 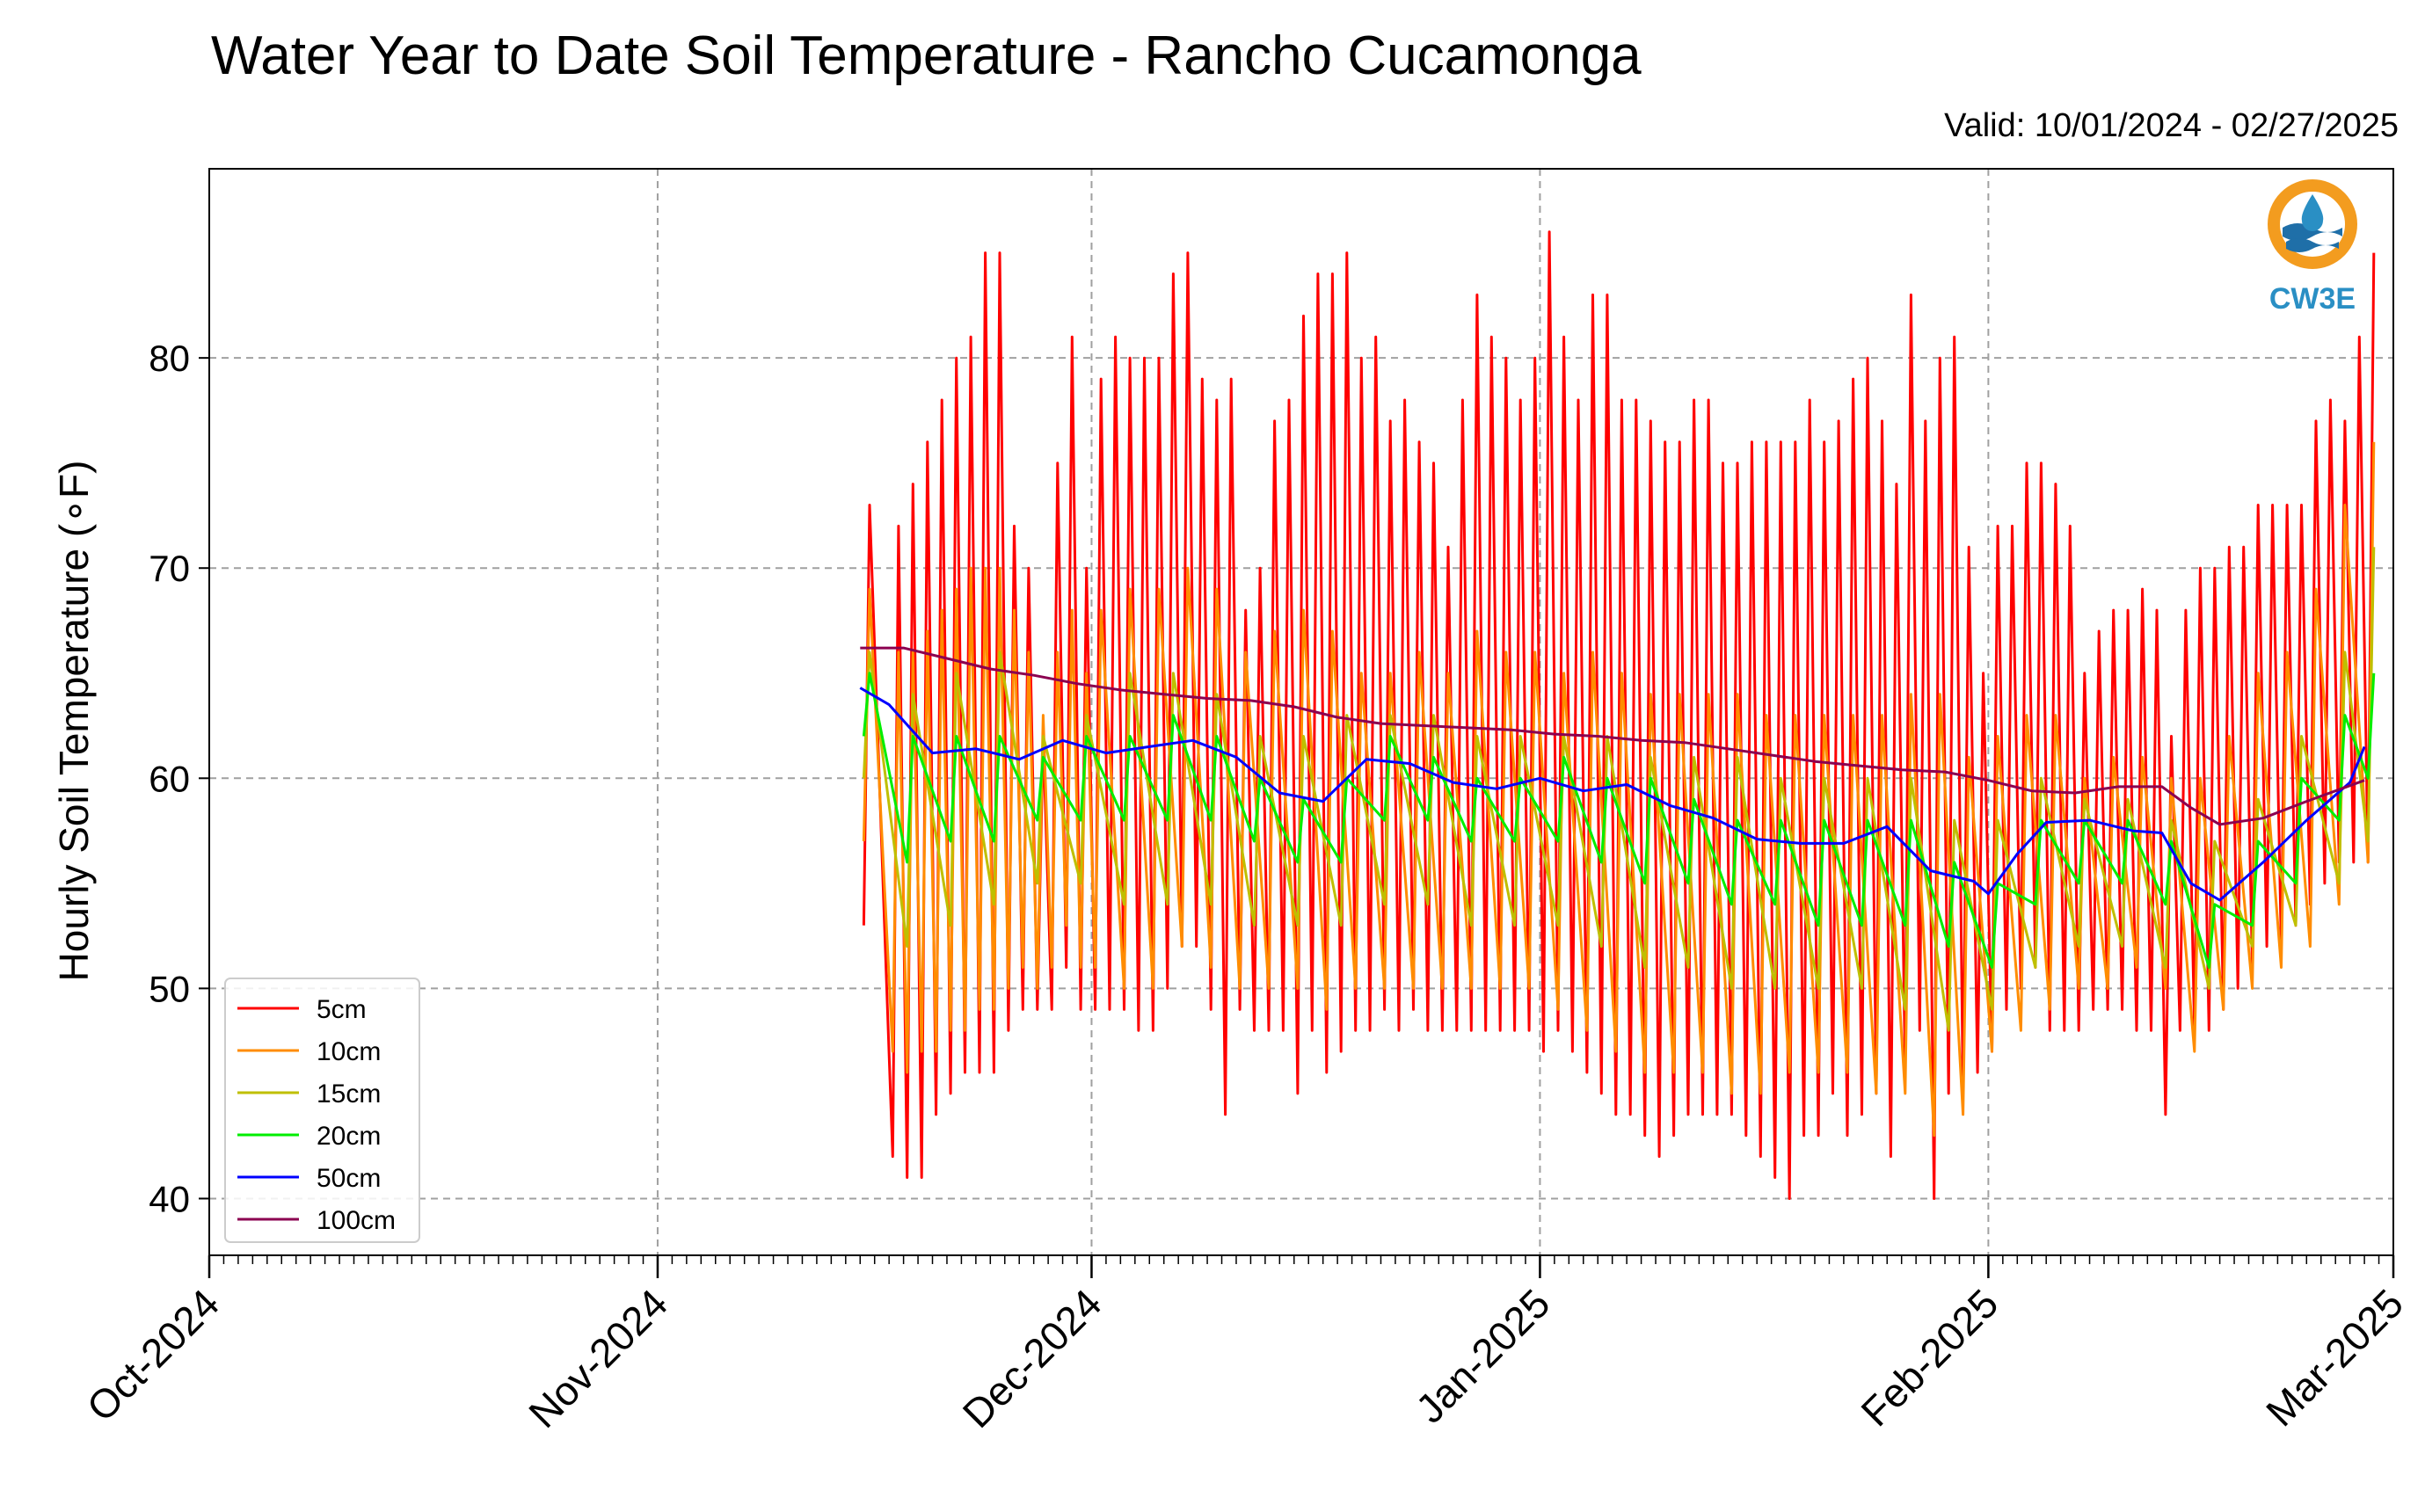 I want to click on x-tick-label: Nov-2024, so click(x=598, y=1358).